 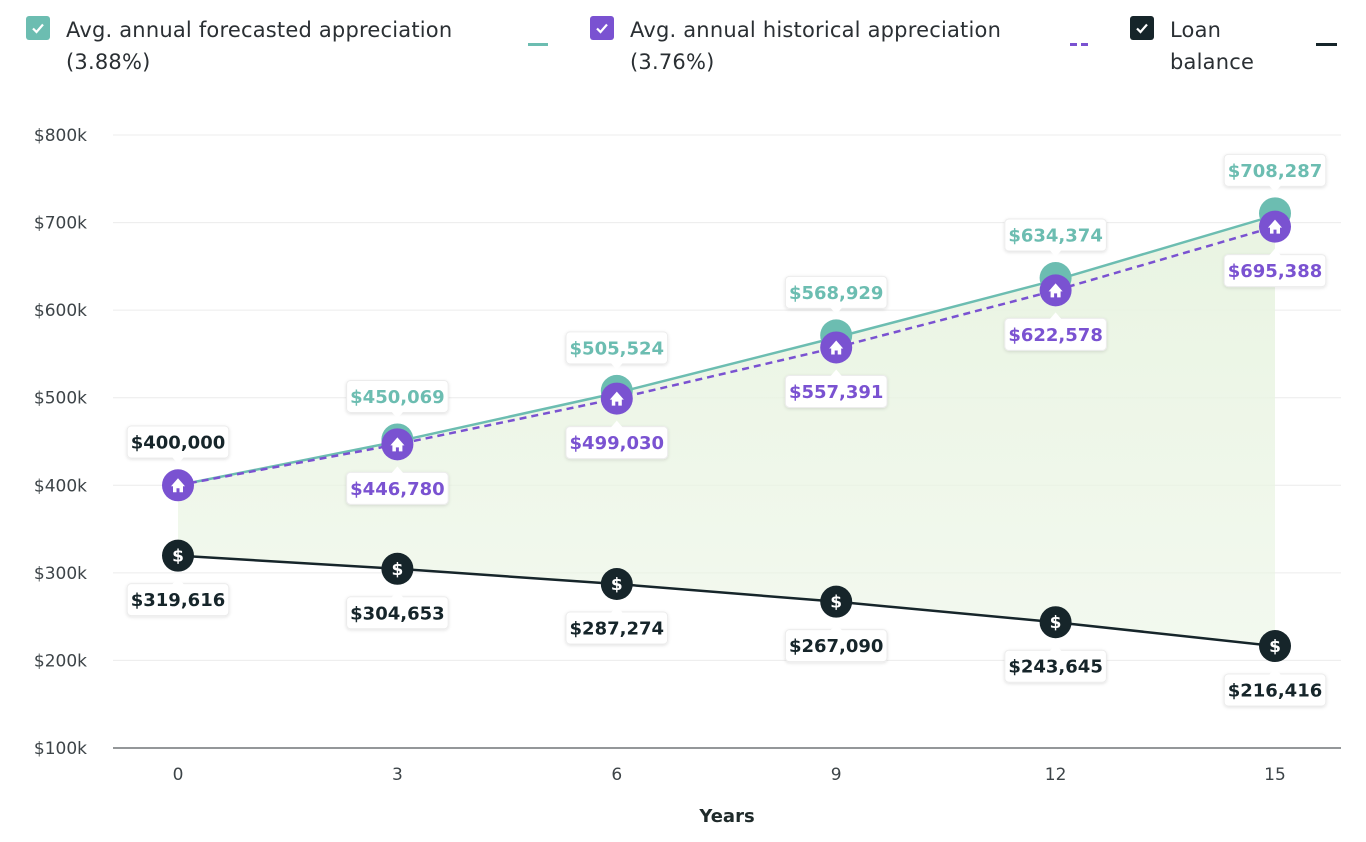 I want to click on forecast-label: $634,374, so click(x=1055, y=238).